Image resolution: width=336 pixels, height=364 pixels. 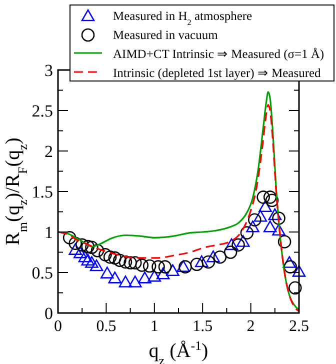 I want to click on legend-label: AIMD+CT Intrinsic ⇒ Measured (σ=1 Å), so click(x=218, y=54).